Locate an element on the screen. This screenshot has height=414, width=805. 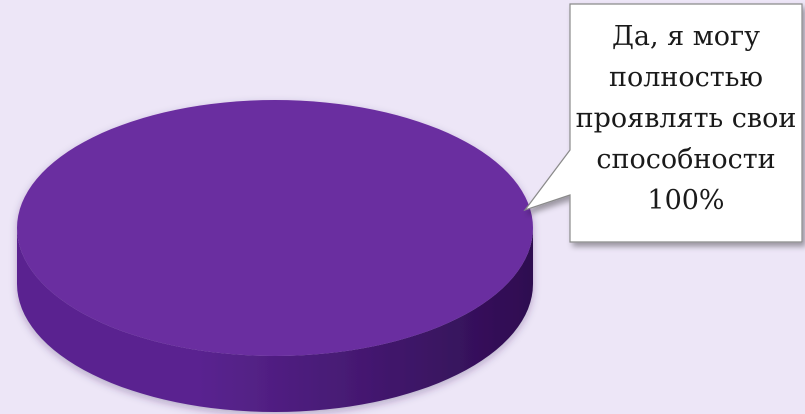
data-label-line: Да, я могу is located at coordinates (686, 36).